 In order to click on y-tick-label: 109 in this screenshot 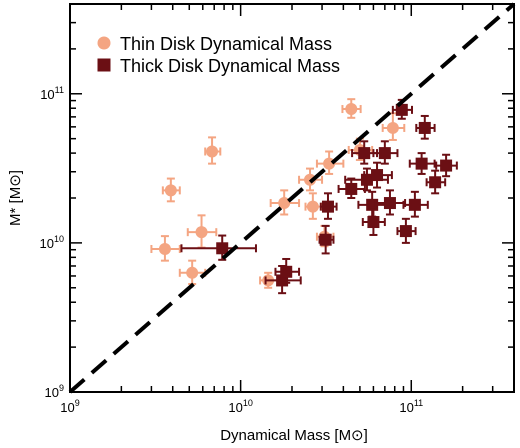, I will do `click(54, 391)`.